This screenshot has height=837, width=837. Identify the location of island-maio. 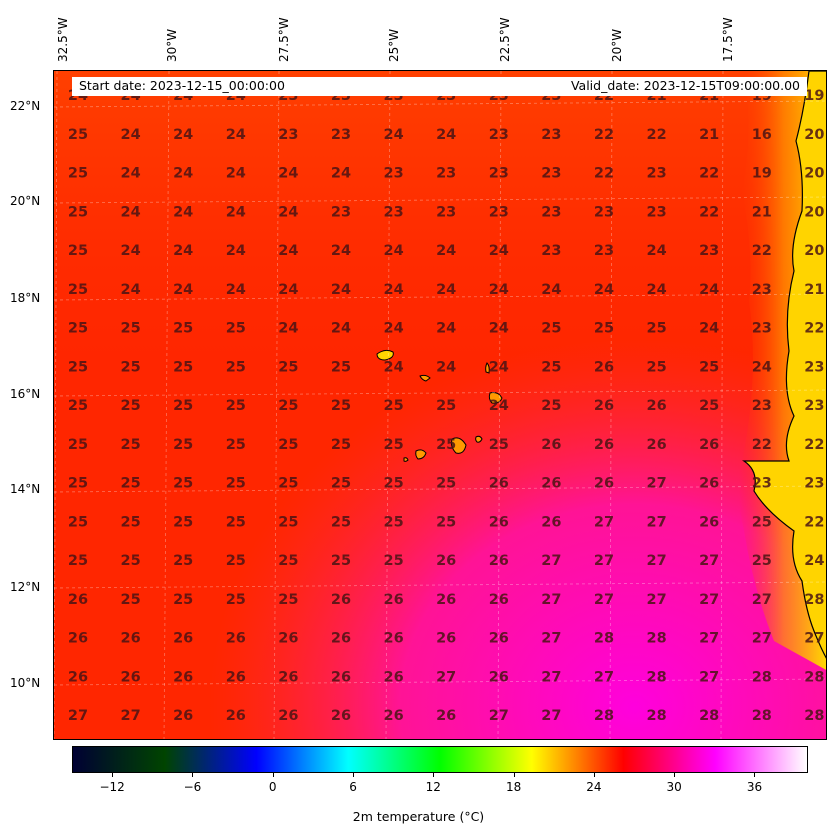
(479, 439).